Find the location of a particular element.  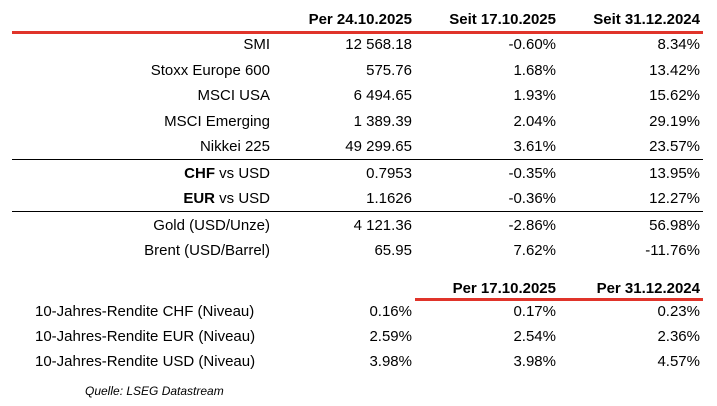

cell: 8.34% is located at coordinates (678, 44).